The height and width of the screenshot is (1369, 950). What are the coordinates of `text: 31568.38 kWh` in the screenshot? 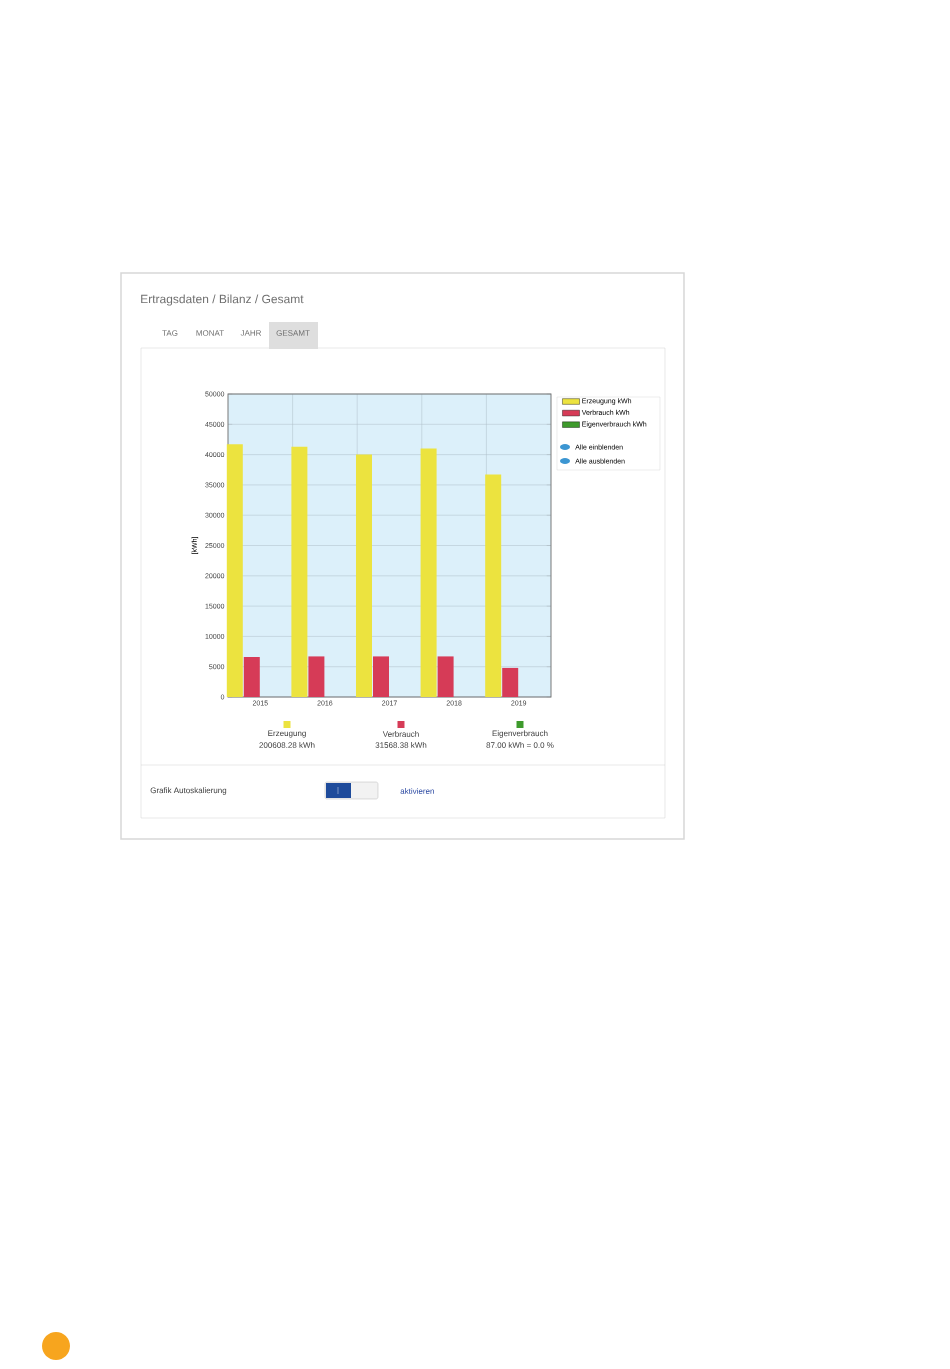 It's located at (401, 745).